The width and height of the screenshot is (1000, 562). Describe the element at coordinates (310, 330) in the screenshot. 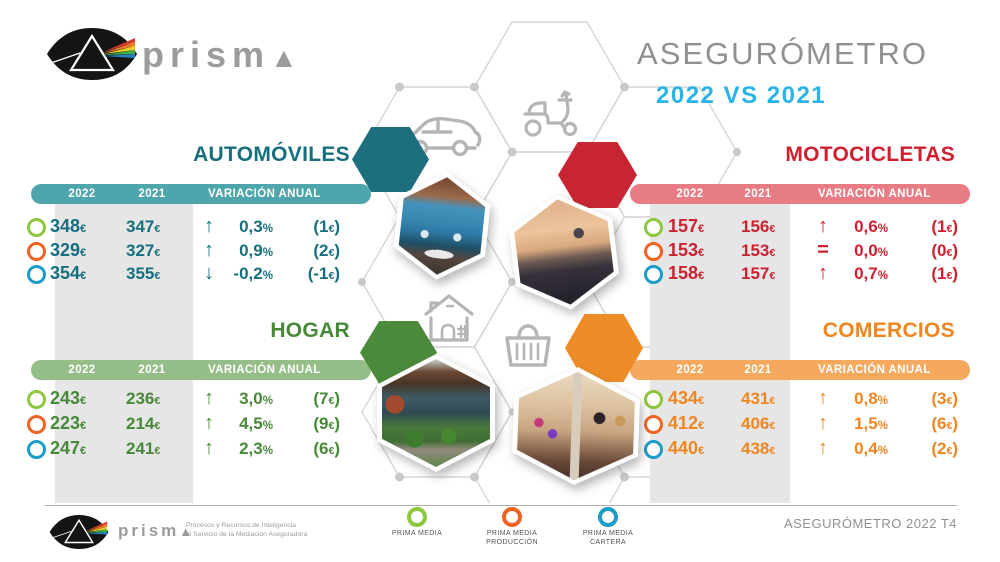

I see `section-title-hogar: HOGAR` at that location.